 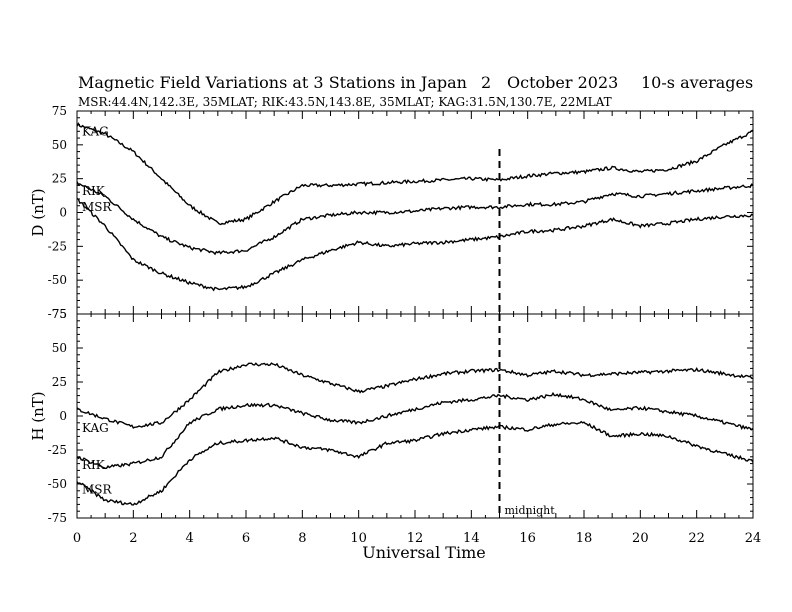 What do you see at coordinates (527, 538) in the screenshot?
I see `x-tick-label: 16` at bounding box center [527, 538].